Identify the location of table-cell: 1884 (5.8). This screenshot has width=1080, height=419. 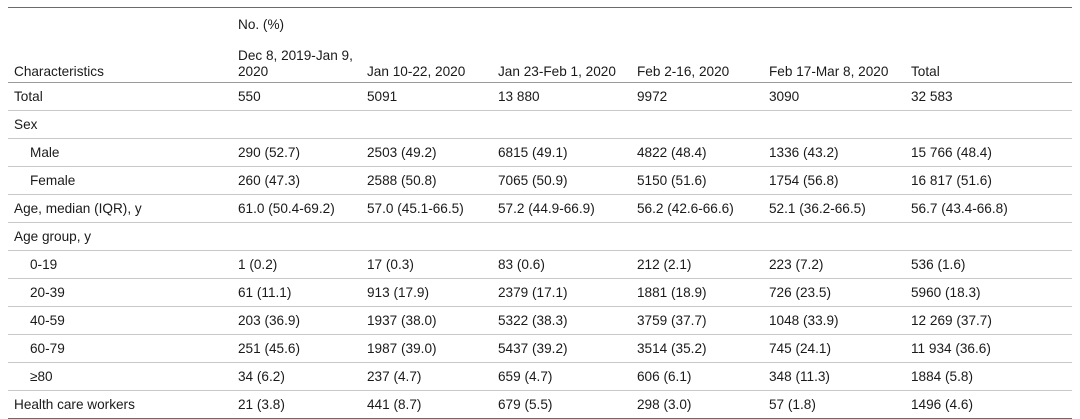
(989, 376).